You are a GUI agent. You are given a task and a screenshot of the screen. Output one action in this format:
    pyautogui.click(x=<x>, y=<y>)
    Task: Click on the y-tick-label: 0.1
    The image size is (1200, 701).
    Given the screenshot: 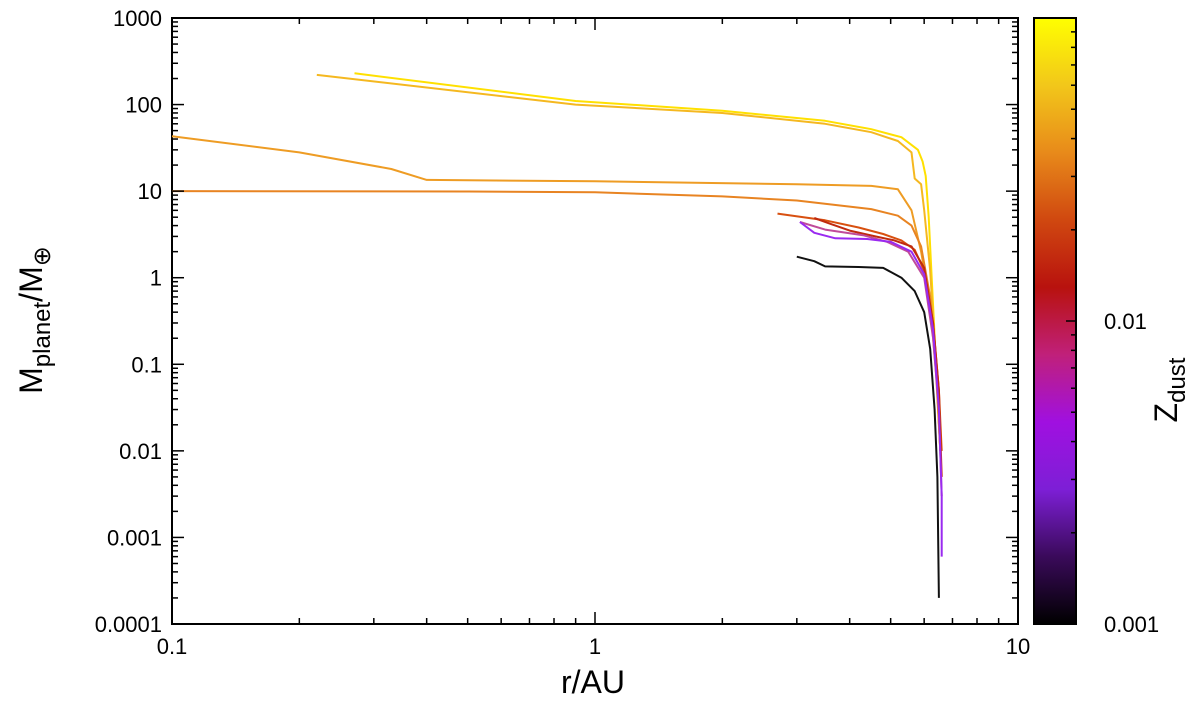 What is the action you would take?
    pyautogui.click(x=146, y=364)
    